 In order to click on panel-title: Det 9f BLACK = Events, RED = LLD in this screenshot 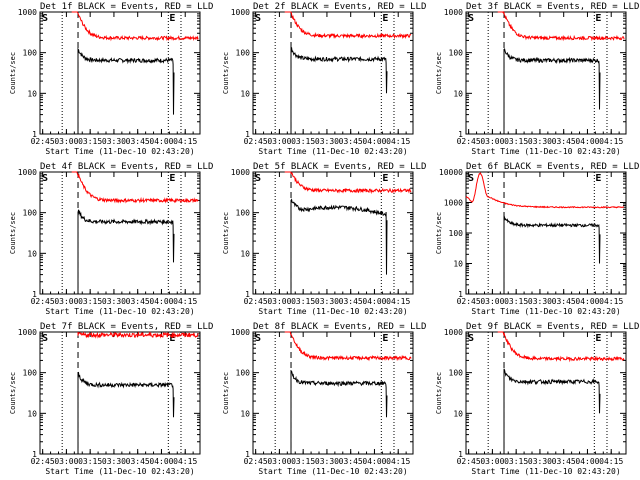, I will do `click(552, 327)`.